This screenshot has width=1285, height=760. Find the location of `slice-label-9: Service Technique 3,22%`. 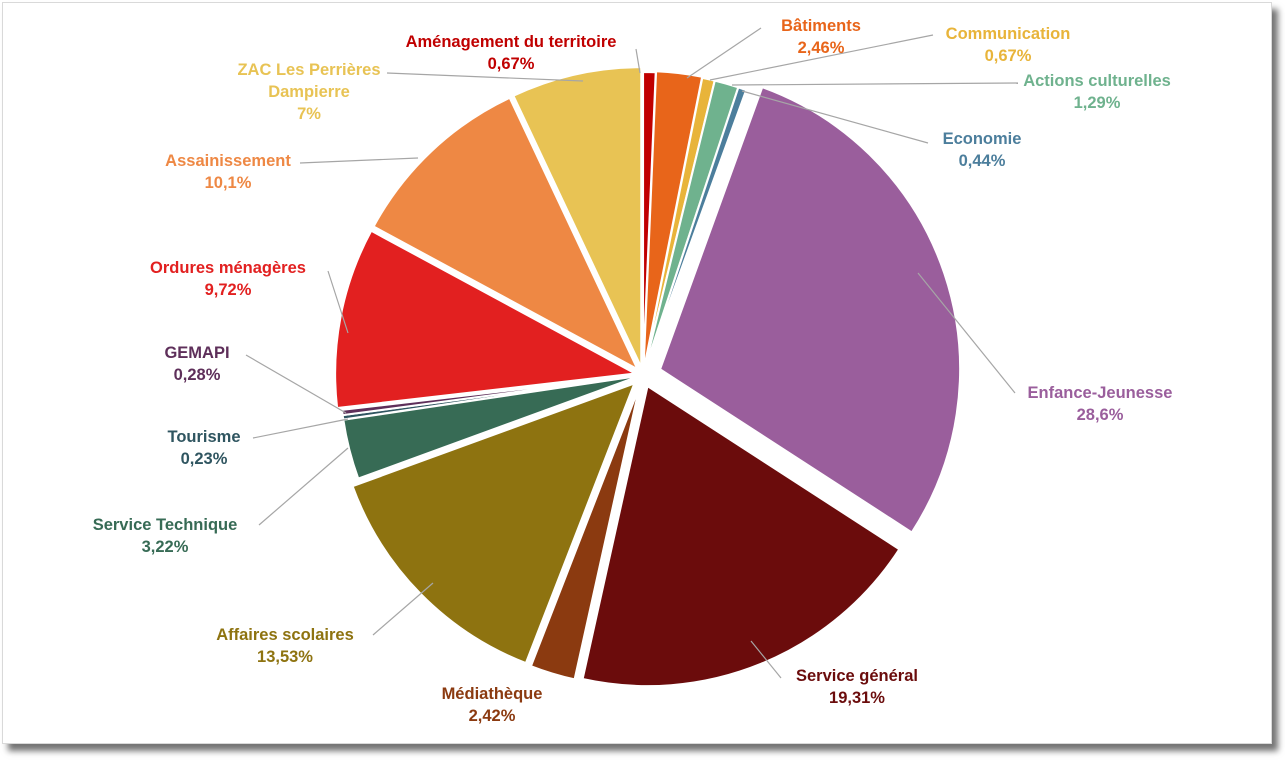

slice-label-9: Service Technique 3,22% is located at coordinates (165, 536).